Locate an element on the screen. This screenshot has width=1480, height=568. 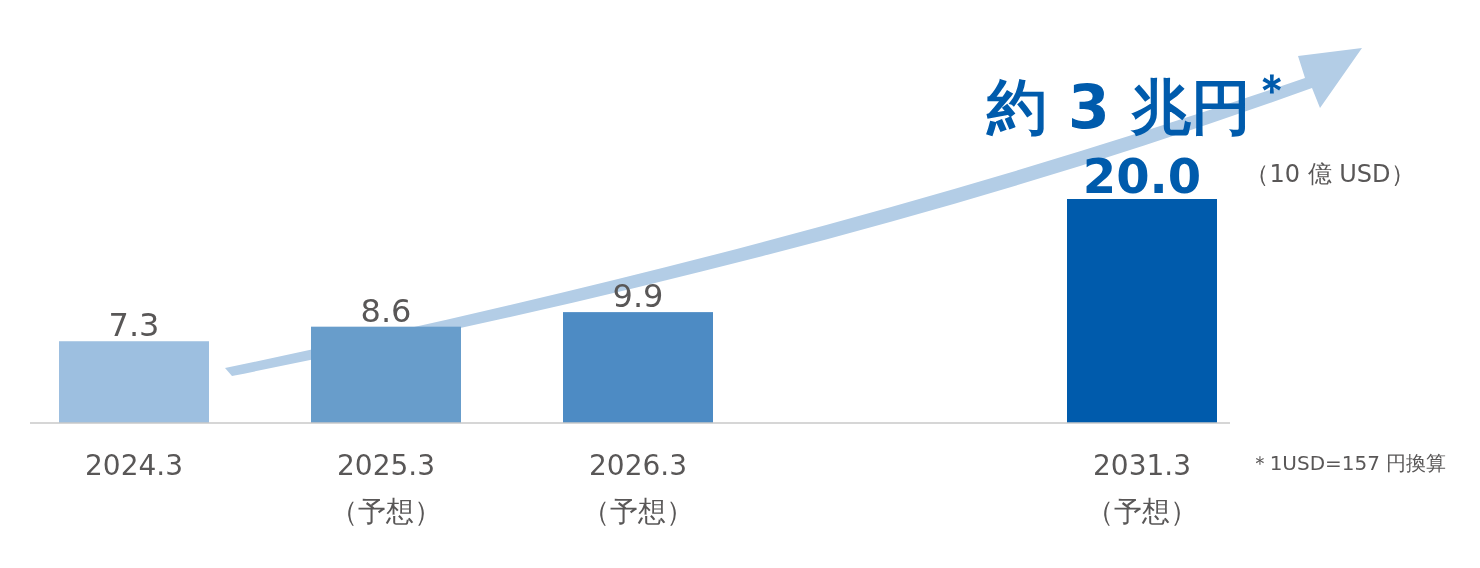
text: 約 3 兆円$^{＊}$ is located at coordinates (1139, 103).